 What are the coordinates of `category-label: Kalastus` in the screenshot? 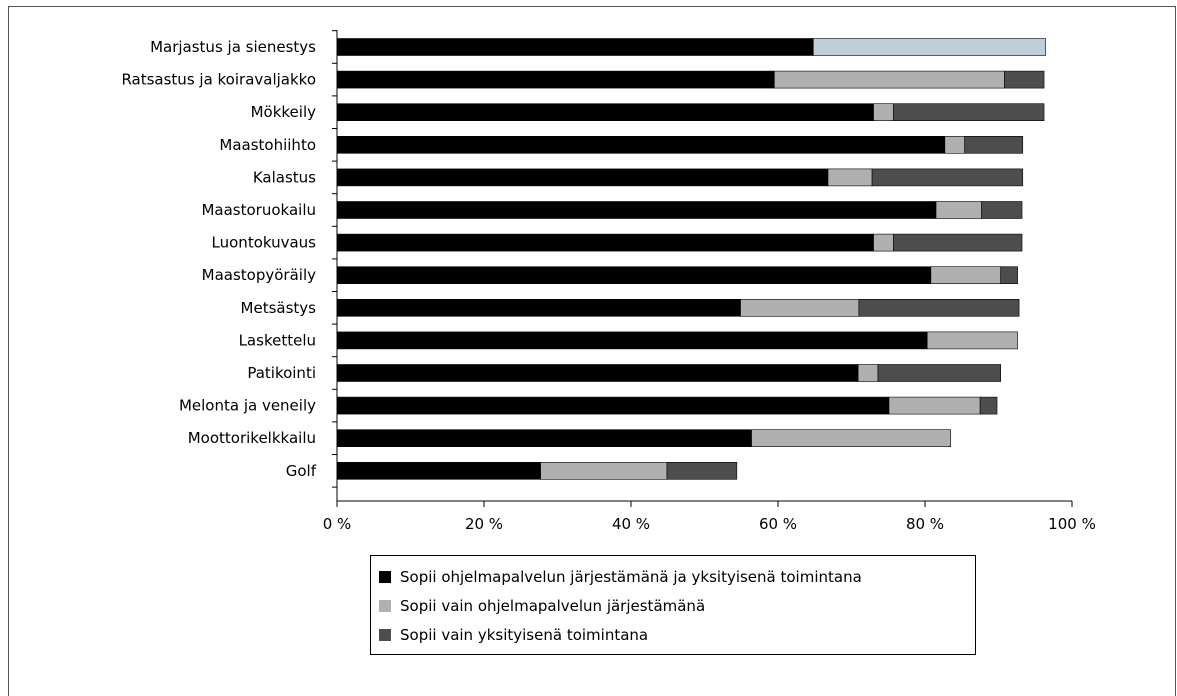 It's located at (284, 177).